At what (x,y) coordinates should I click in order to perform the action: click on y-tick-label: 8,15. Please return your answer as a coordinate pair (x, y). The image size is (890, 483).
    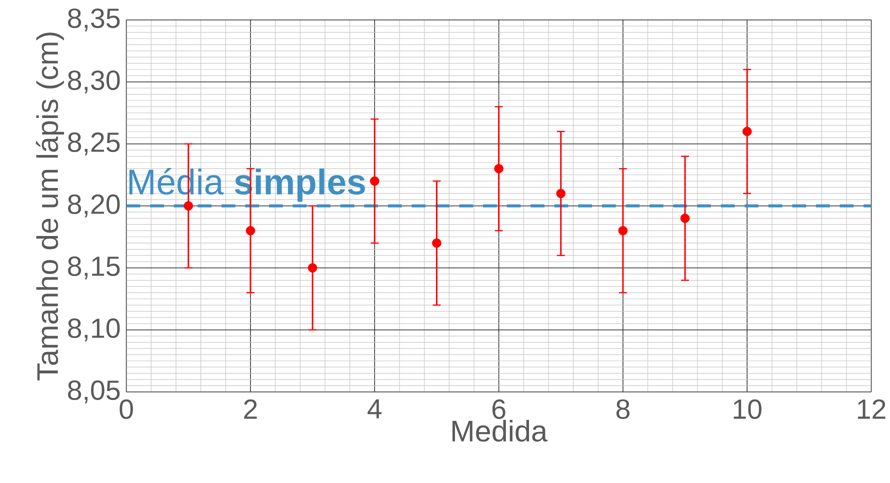
    Looking at the image, I should click on (94, 268).